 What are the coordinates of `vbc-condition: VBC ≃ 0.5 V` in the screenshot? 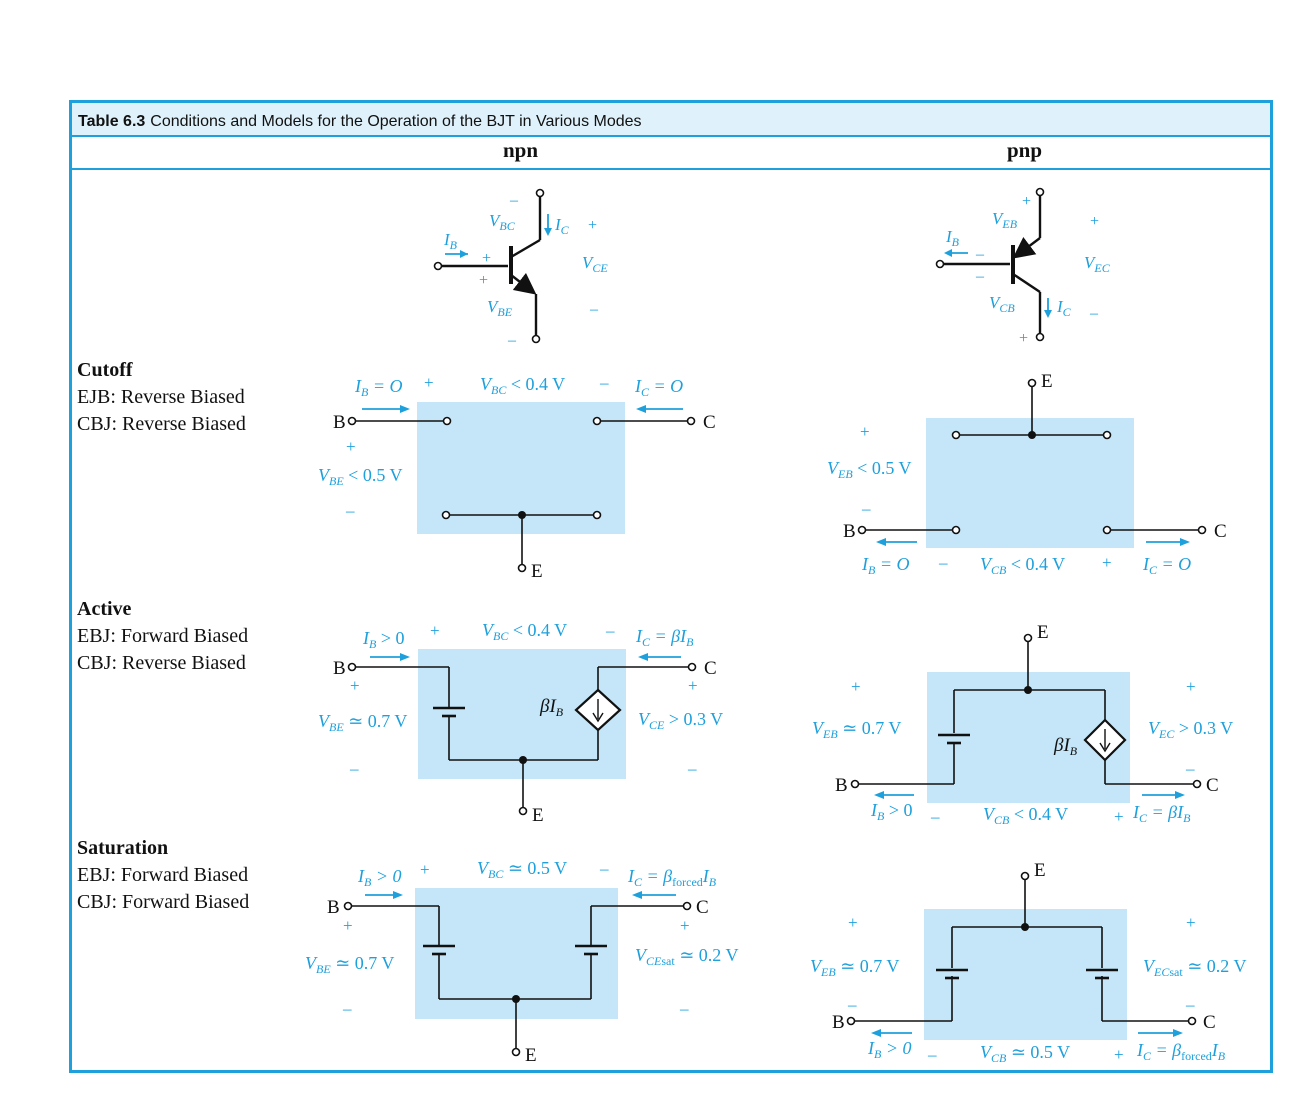 It's located at (522, 869).